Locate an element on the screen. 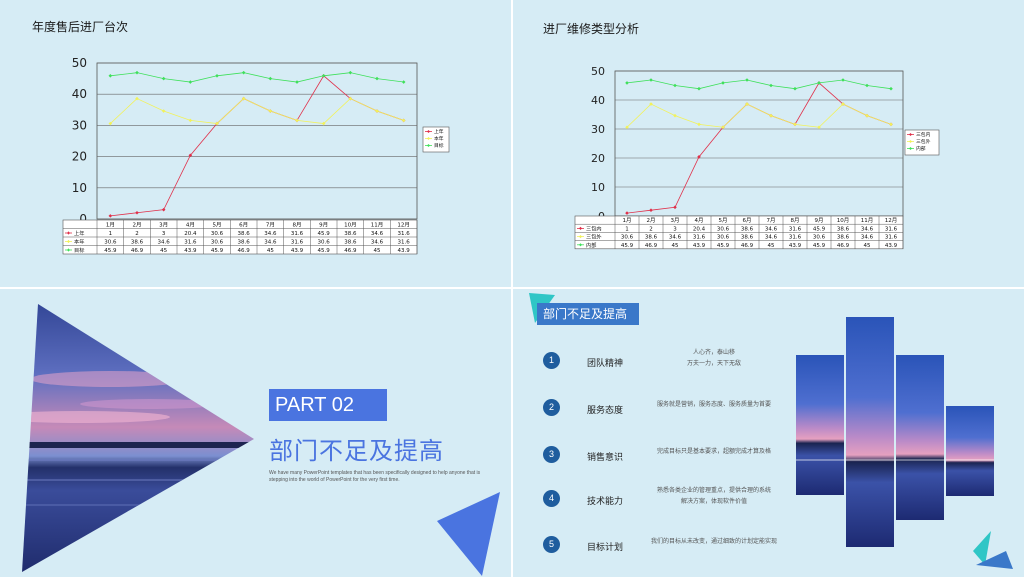 This screenshot has width=1024, height=577. series-line-内部 is located at coordinates (759, 84).